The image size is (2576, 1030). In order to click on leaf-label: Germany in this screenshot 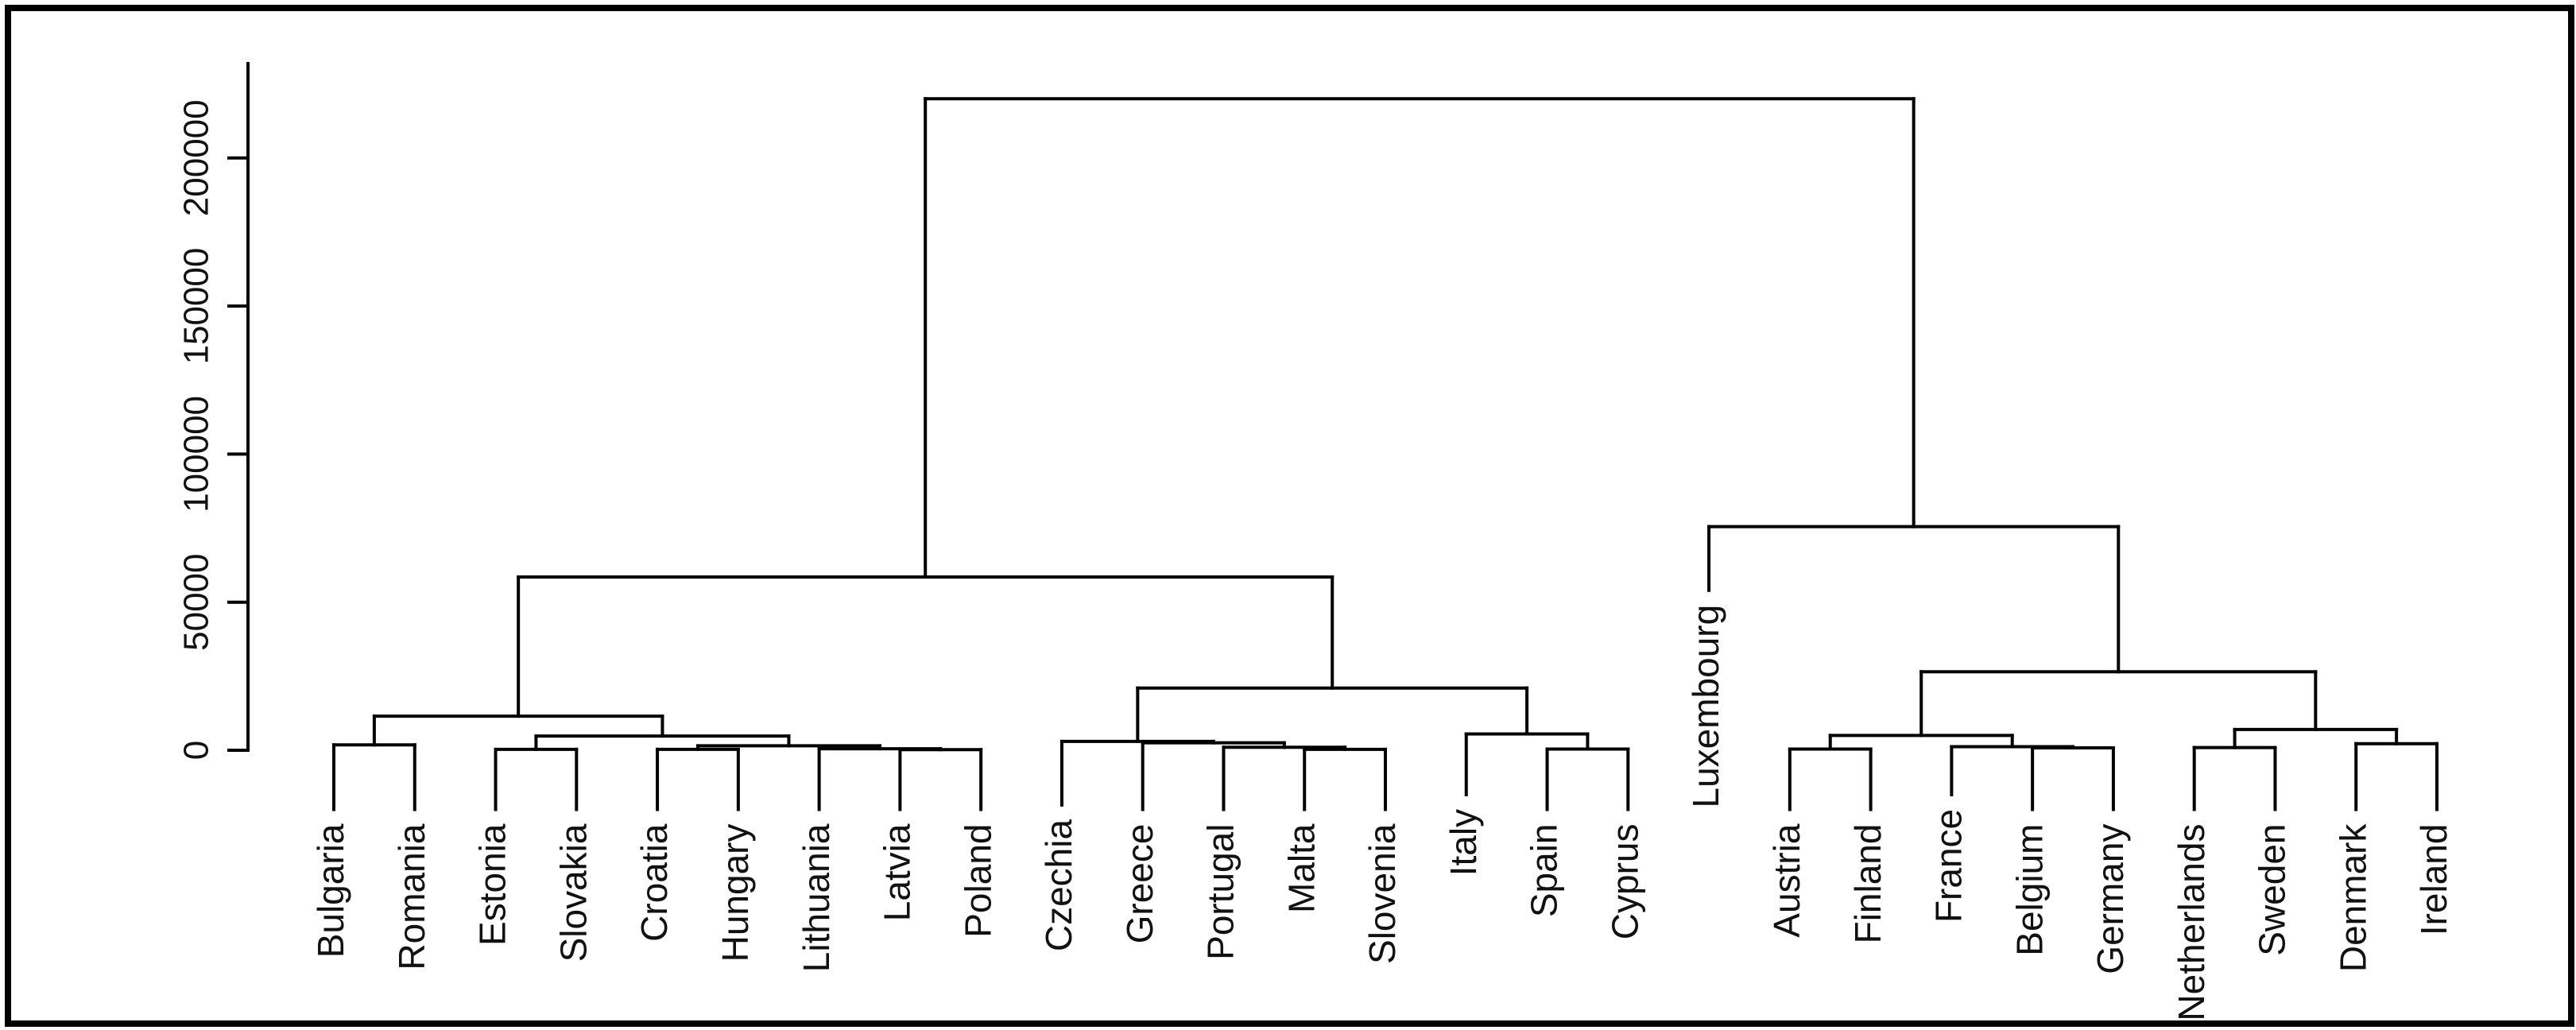, I will do `click(2110, 899)`.